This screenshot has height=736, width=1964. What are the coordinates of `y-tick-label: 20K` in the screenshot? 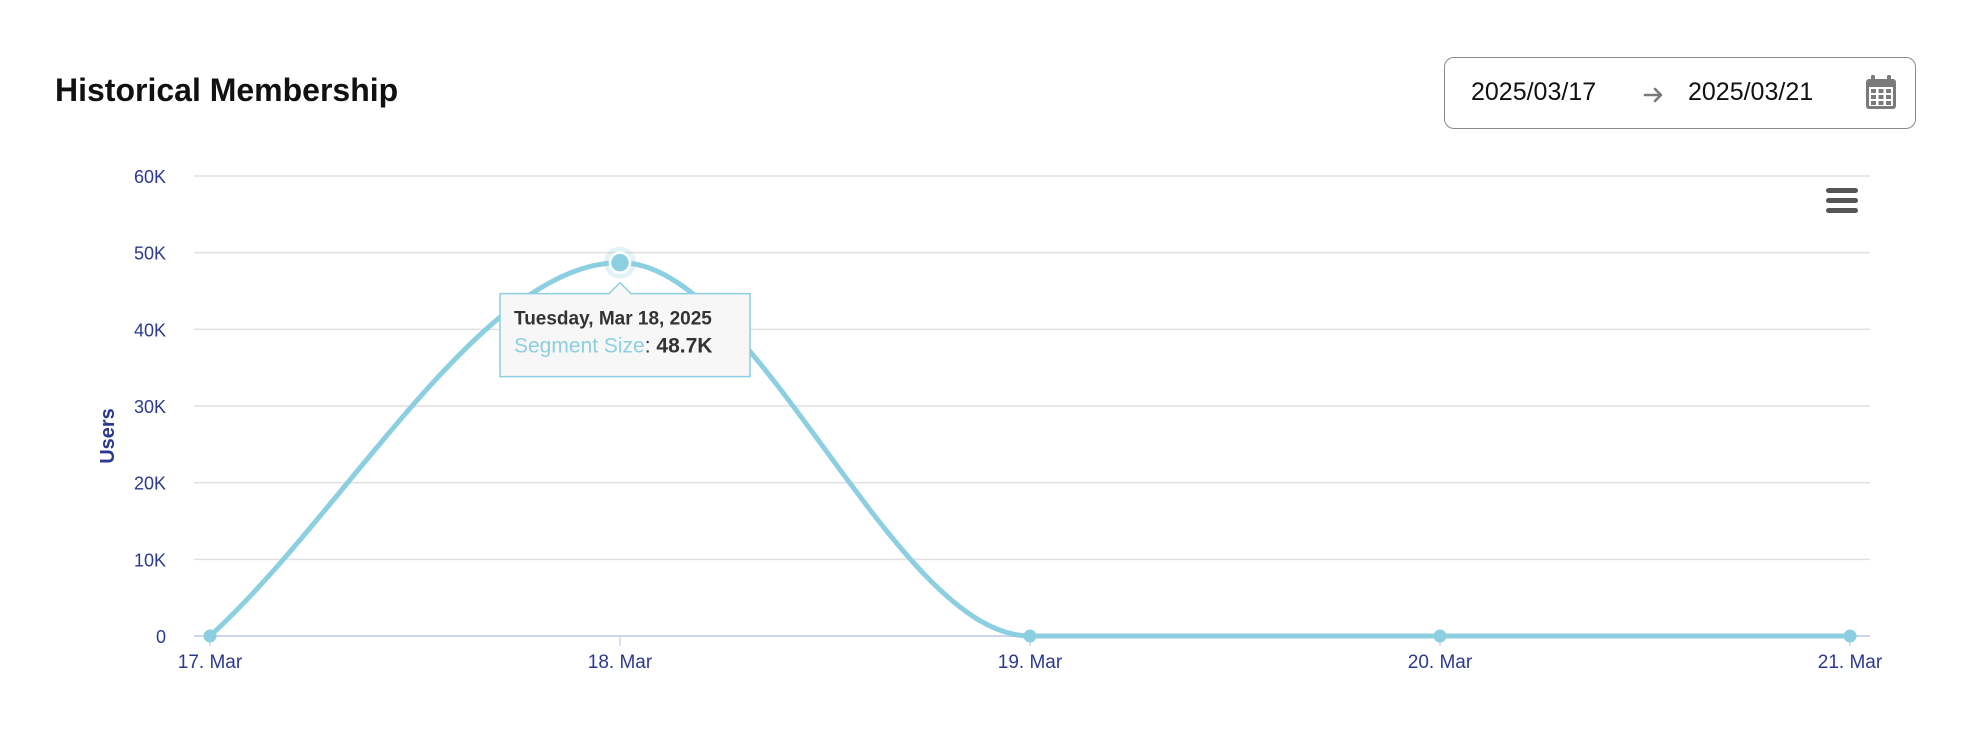 It's located at (150, 484).